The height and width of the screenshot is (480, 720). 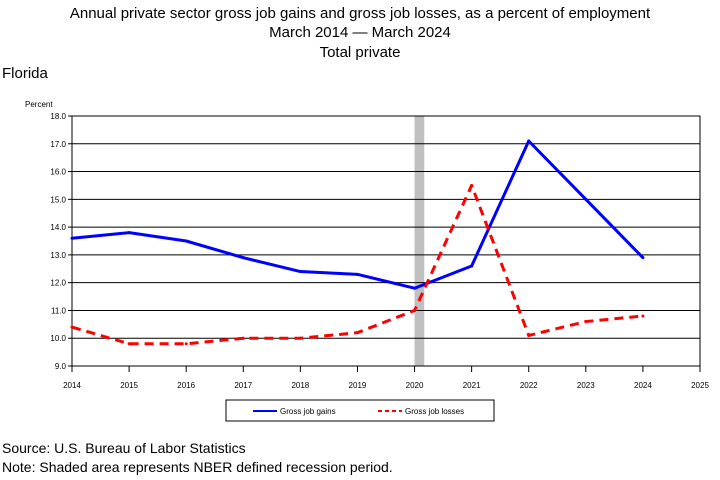 What do you see at coordinates (529, 385) in the screenshot?
I see `x-tick-label: 2022` at bounding box center [529, 385].